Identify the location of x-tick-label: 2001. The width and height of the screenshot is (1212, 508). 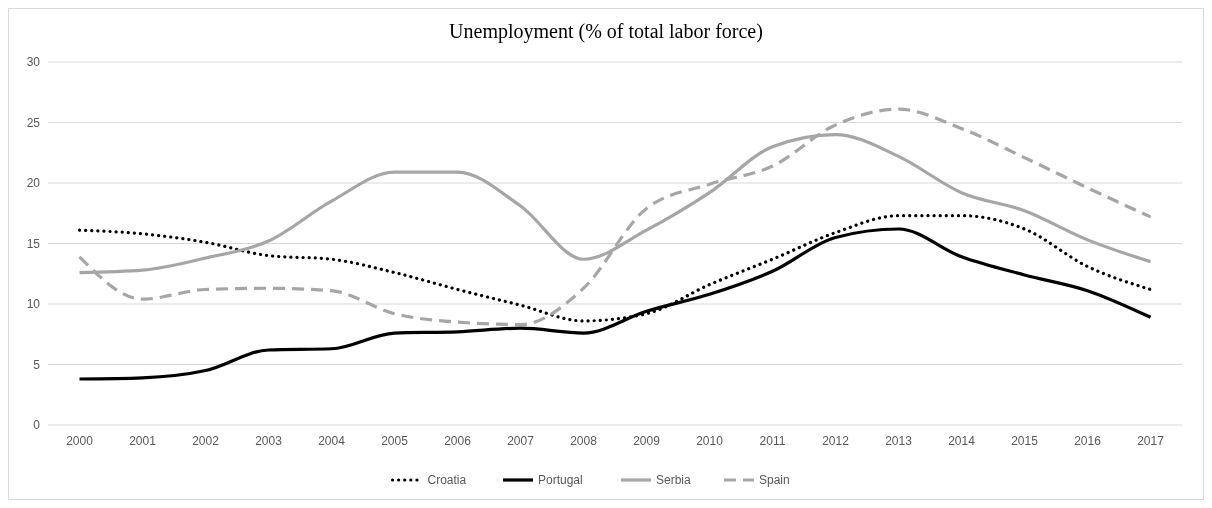
(143, 441).